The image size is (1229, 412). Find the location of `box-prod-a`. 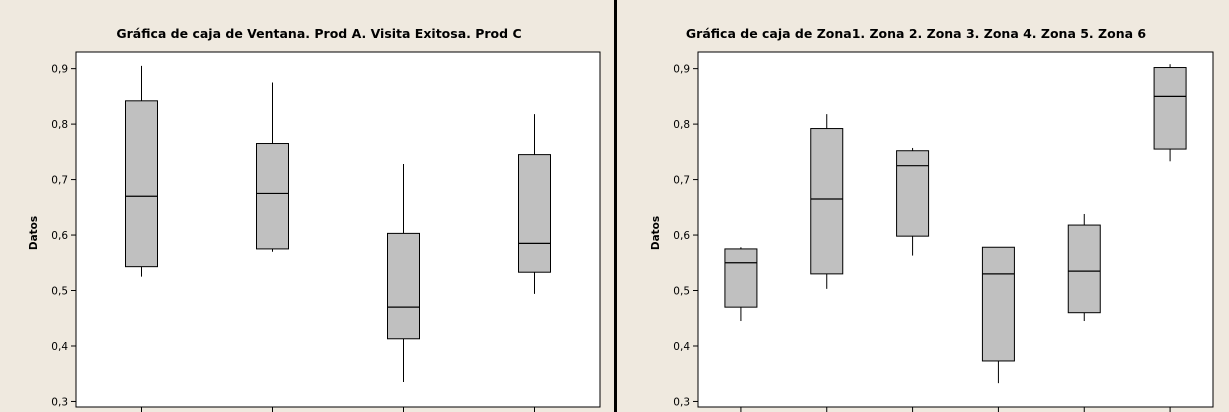

box-prod-a is located at coordinates (272, 167).